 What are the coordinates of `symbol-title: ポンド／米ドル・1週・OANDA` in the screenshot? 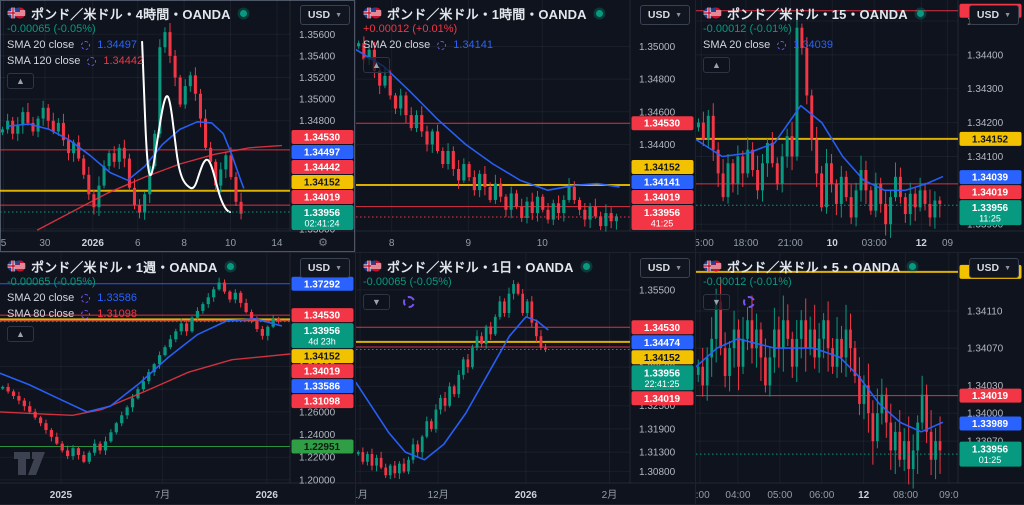 It's located at (124, 267).